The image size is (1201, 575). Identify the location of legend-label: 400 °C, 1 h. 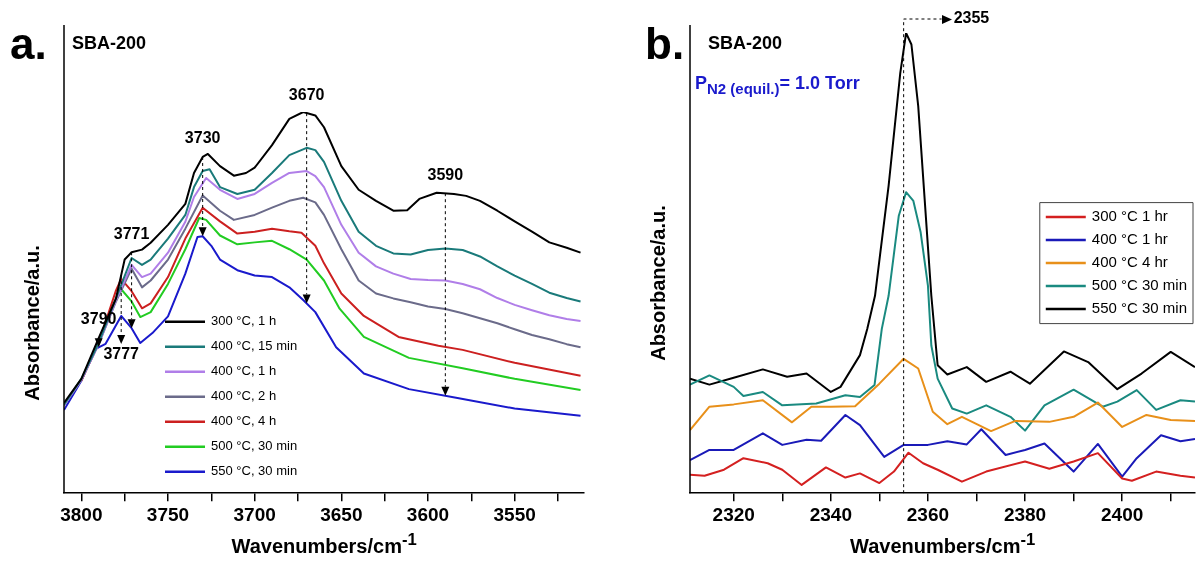
(244, 371).